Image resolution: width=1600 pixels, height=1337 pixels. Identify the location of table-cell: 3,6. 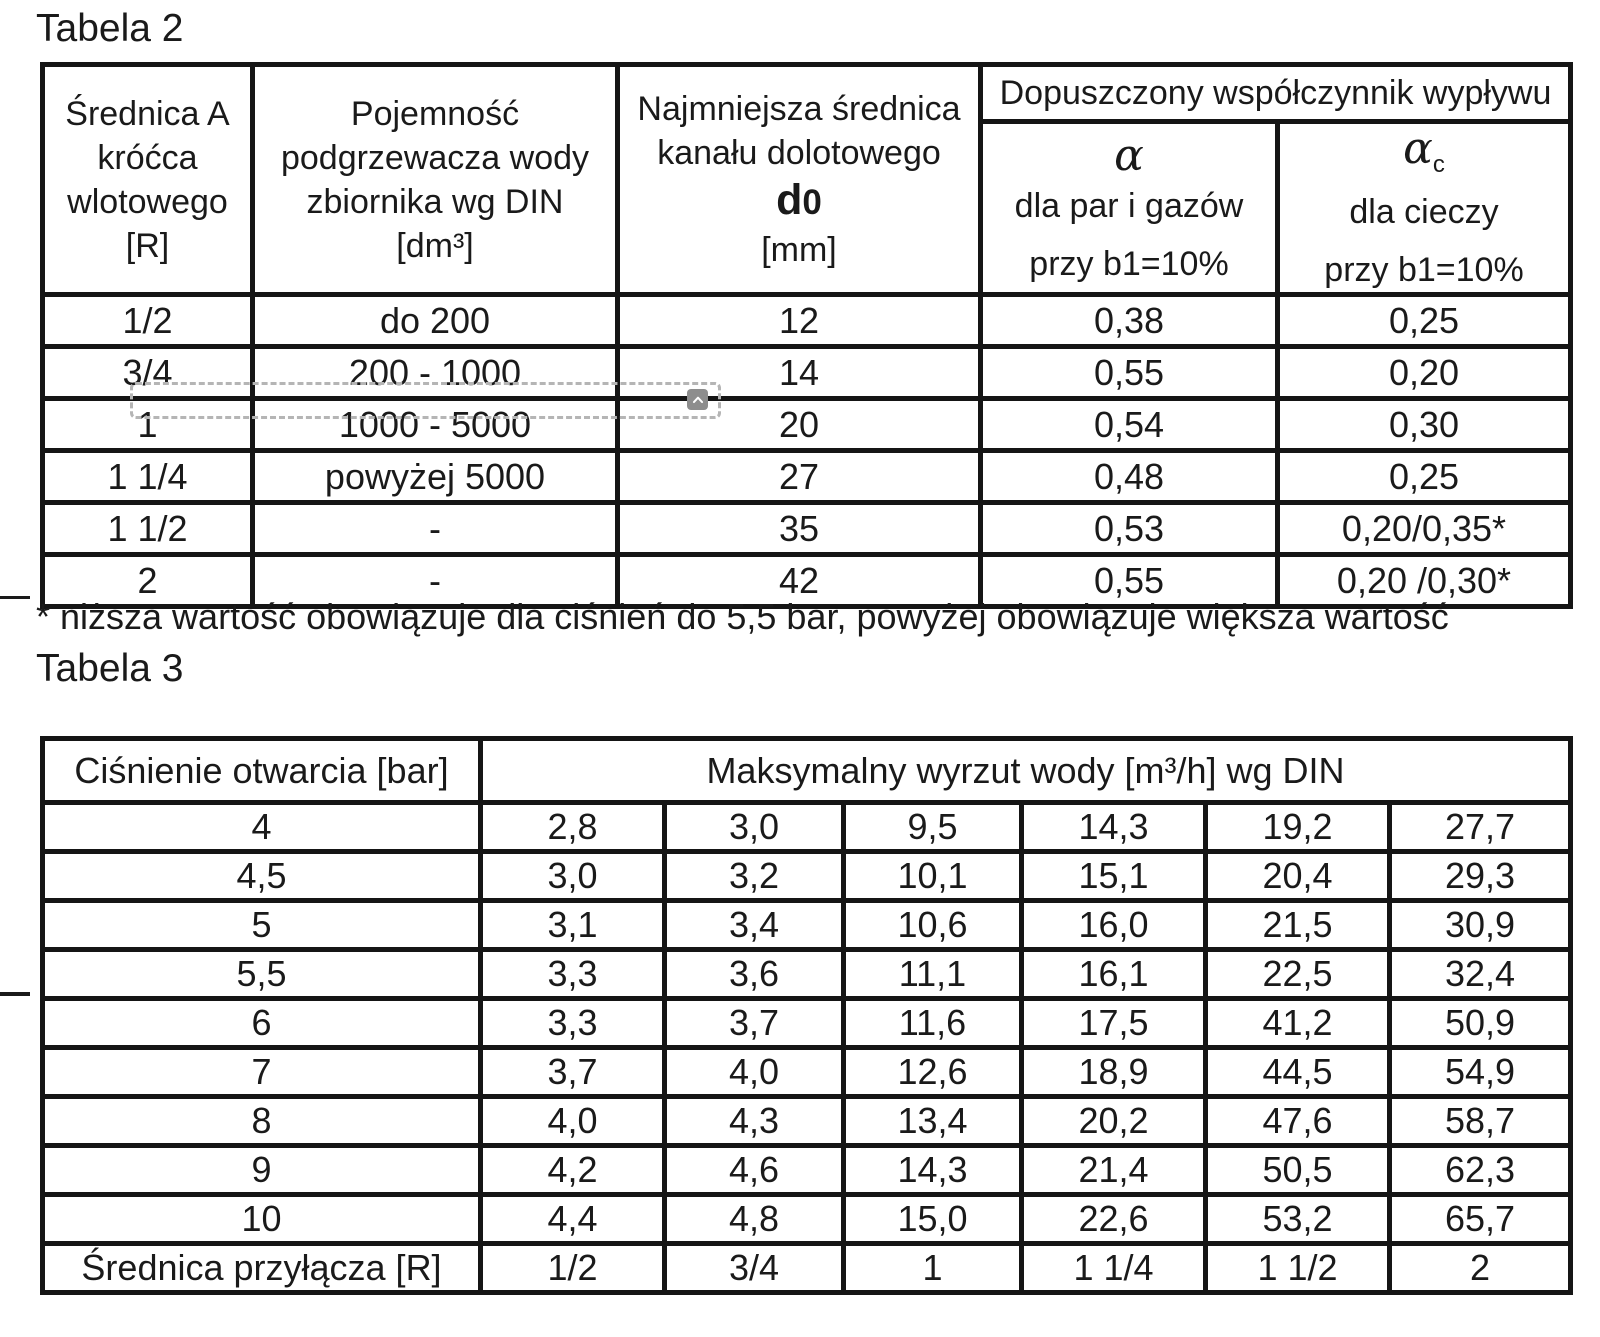
(754, 974).